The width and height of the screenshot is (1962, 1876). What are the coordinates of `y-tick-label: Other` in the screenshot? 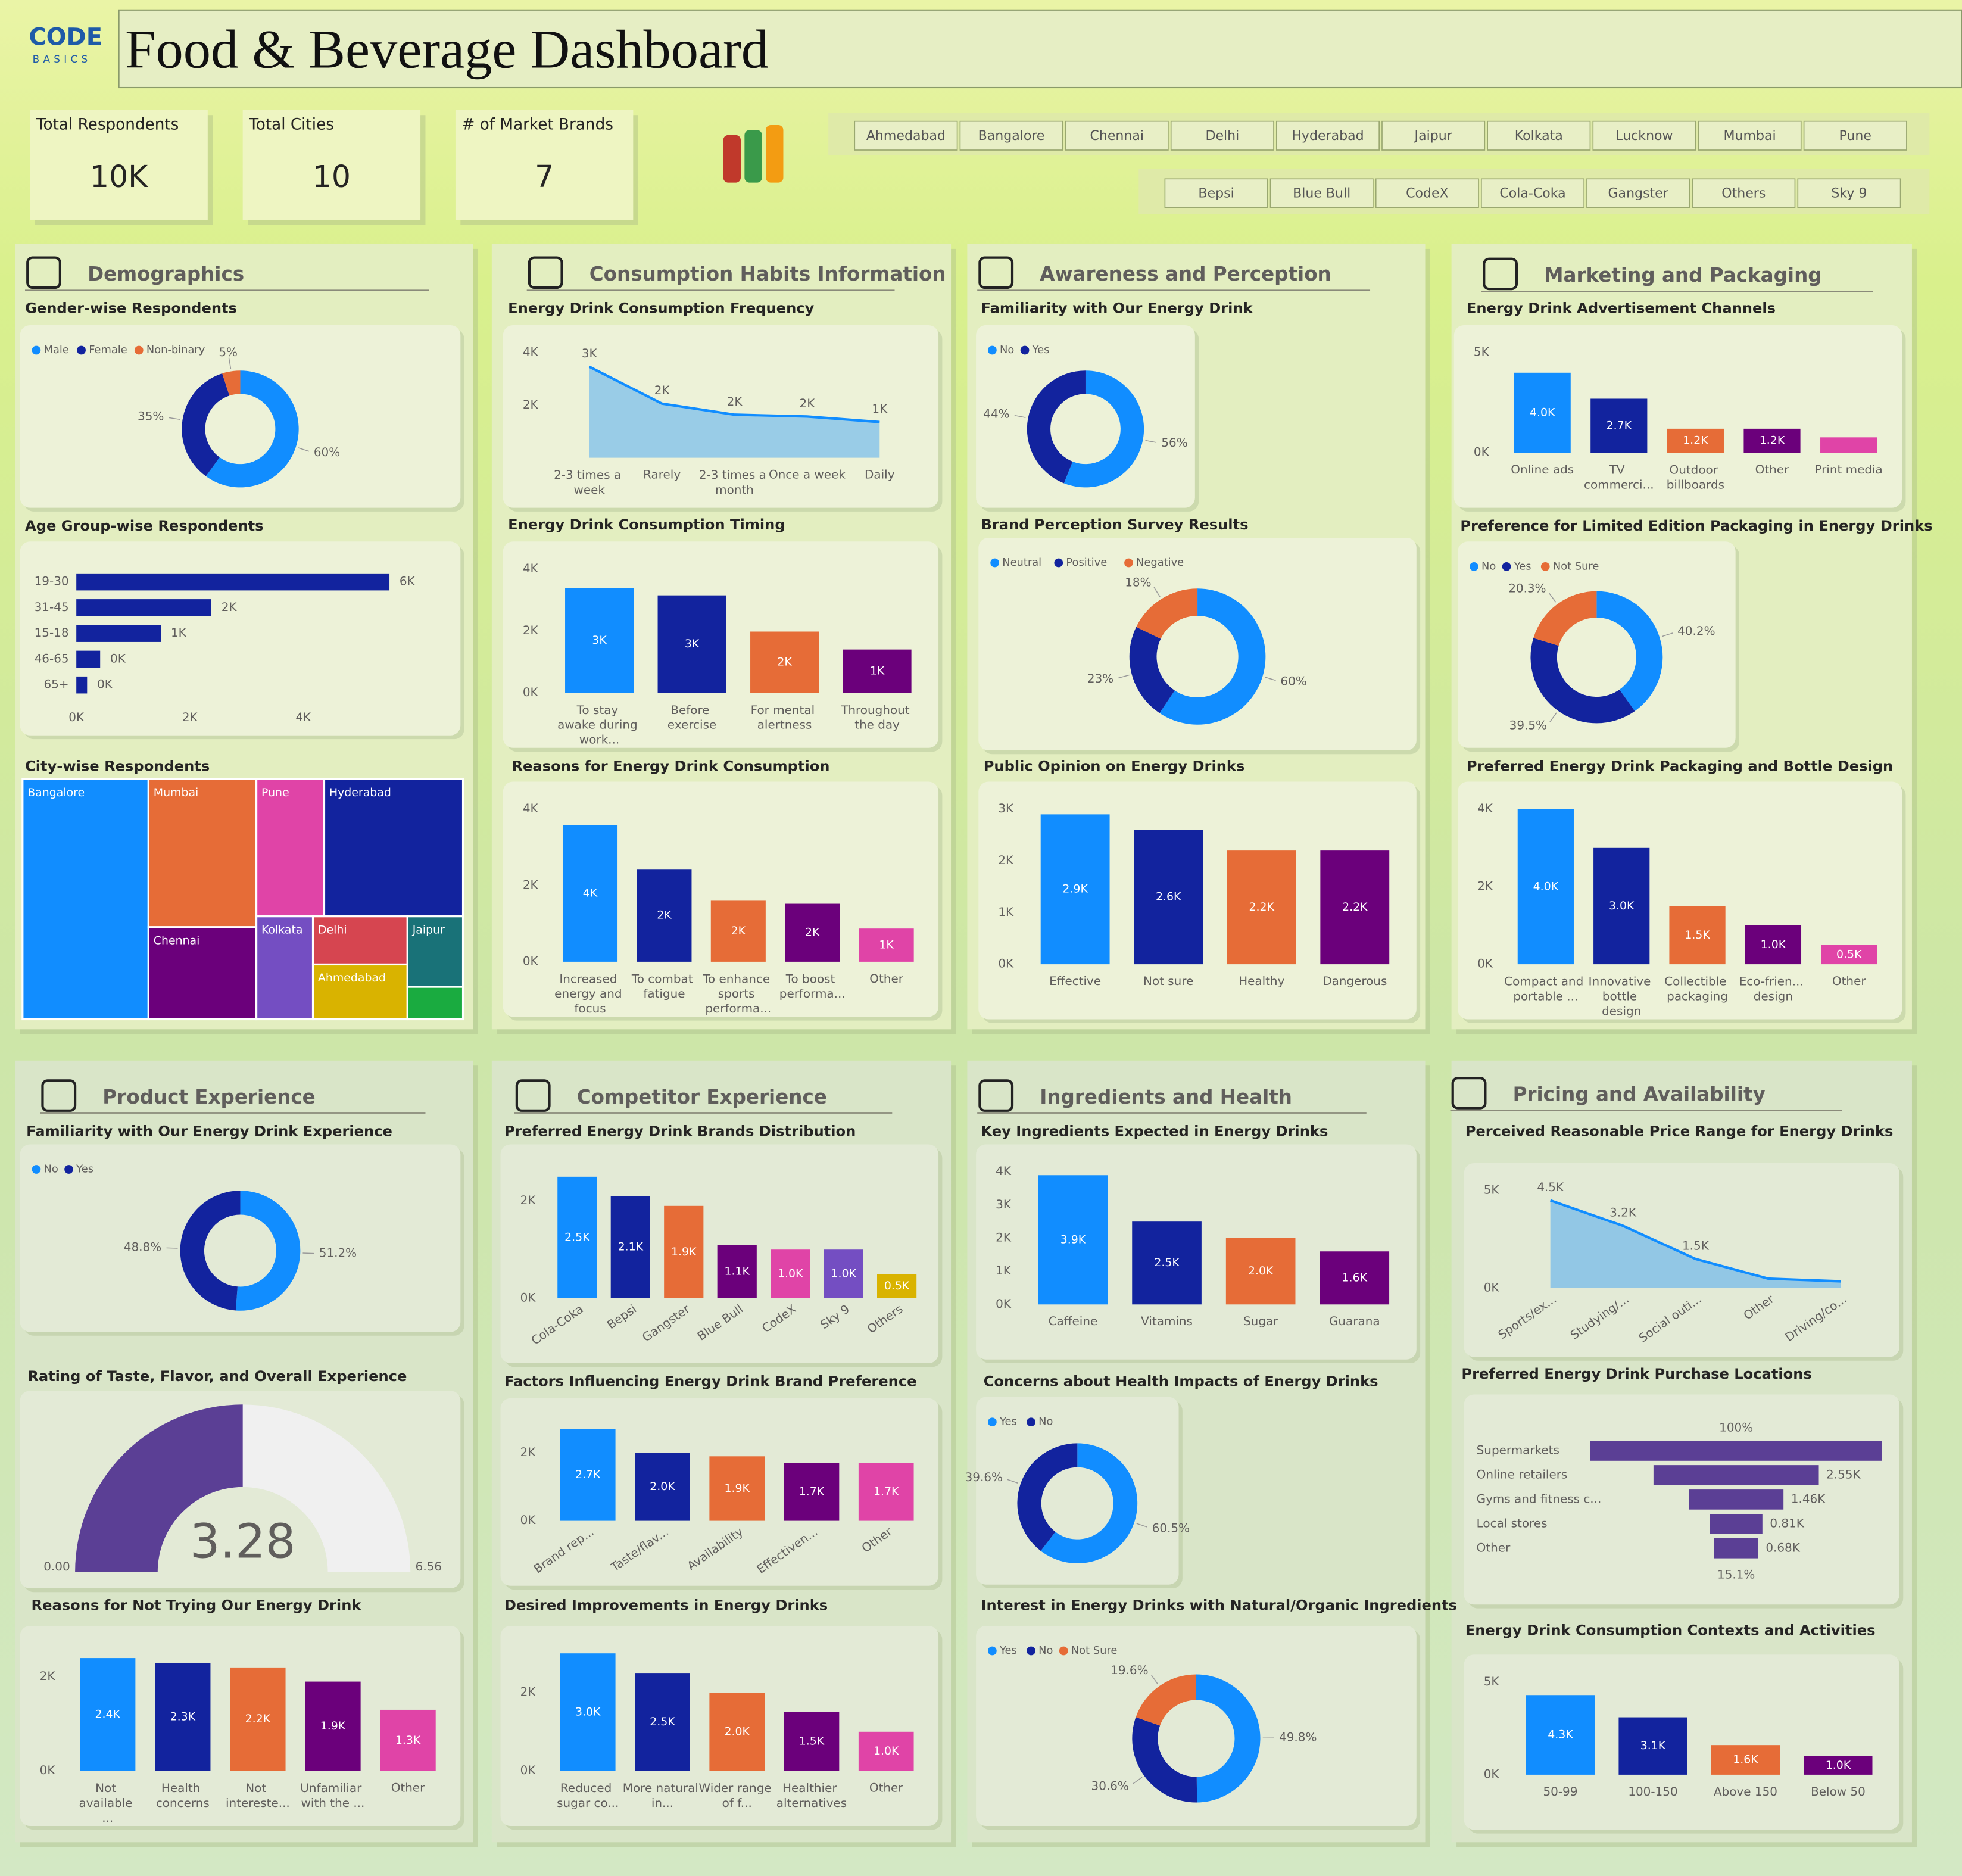 It's located at (1494, 1547).